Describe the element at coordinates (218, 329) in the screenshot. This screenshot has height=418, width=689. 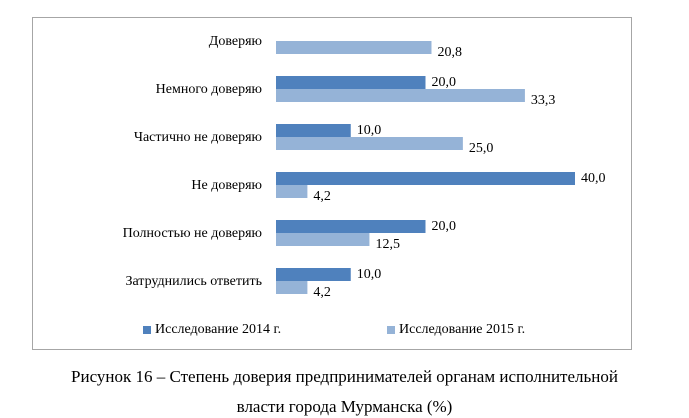
I see `legend-label-2014: Исследование 2014 г.` at that location.